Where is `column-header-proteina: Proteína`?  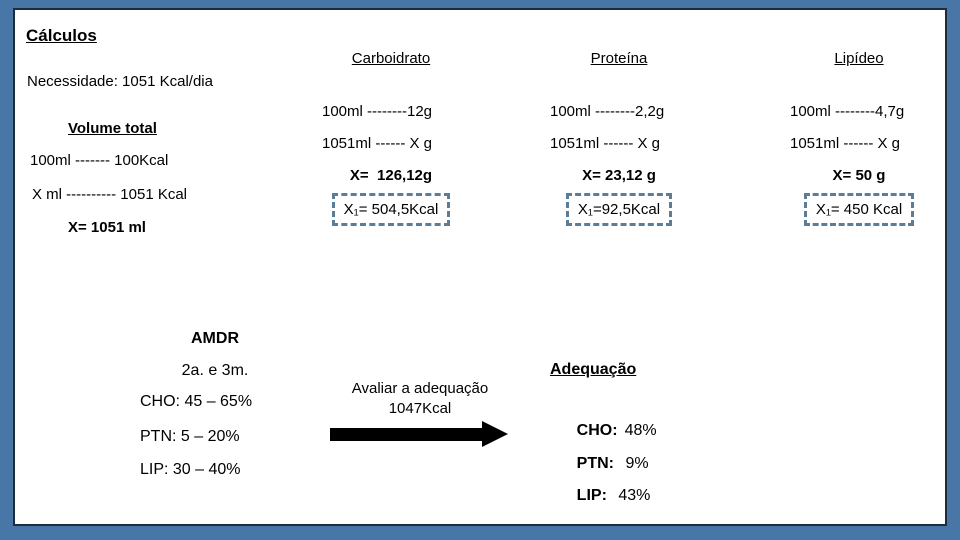 column-header-proteina: Proteína is located at coordinates (619, 58).